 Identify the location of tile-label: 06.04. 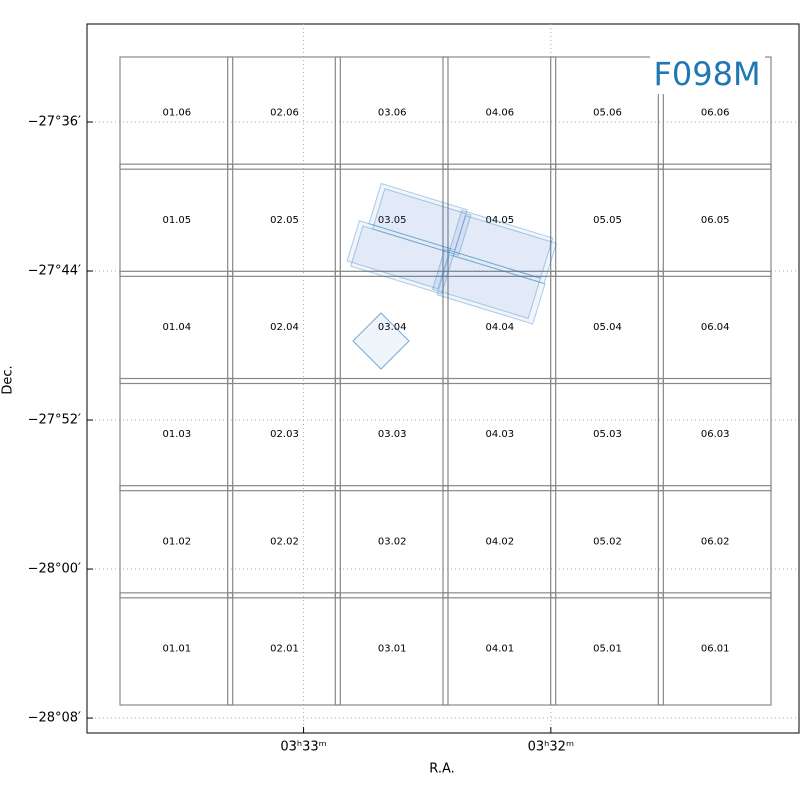
(715, 327).